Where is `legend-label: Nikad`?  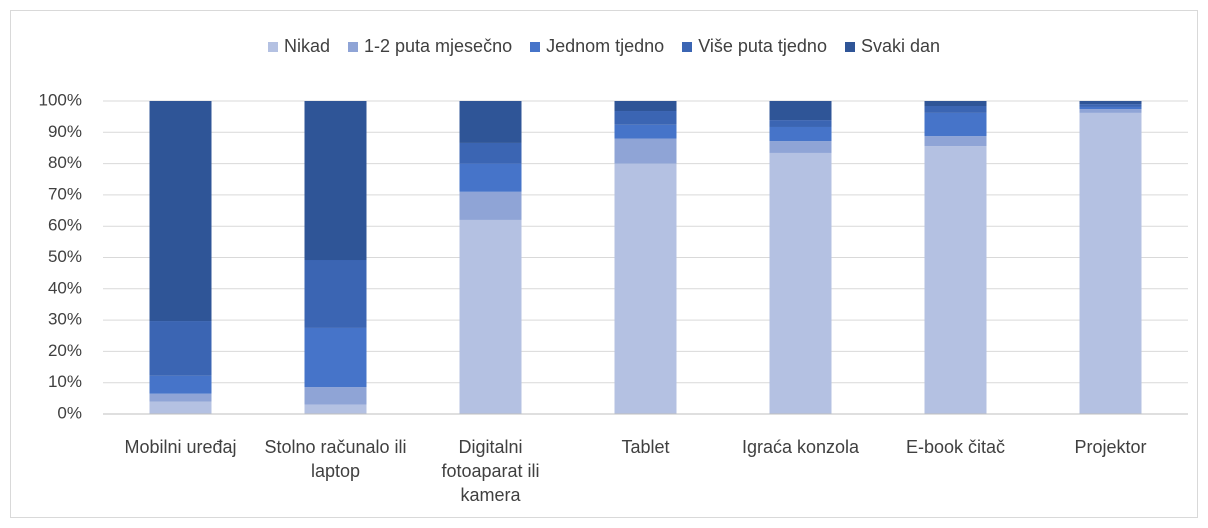
legend-label: Nikad is located at coordinates (306, 46).